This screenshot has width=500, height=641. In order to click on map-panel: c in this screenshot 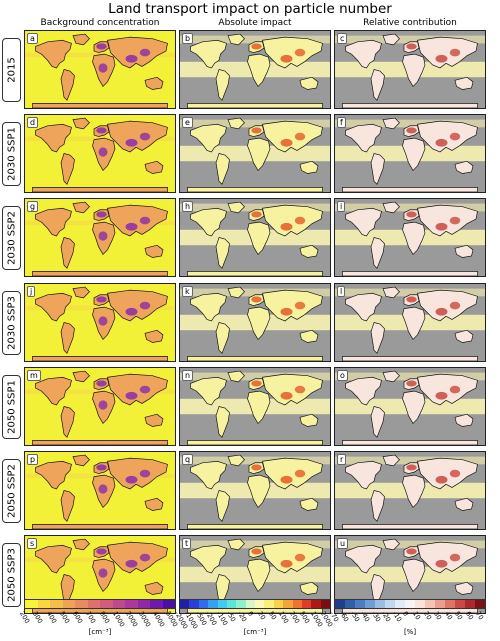, I will do `click(410, 69)`.